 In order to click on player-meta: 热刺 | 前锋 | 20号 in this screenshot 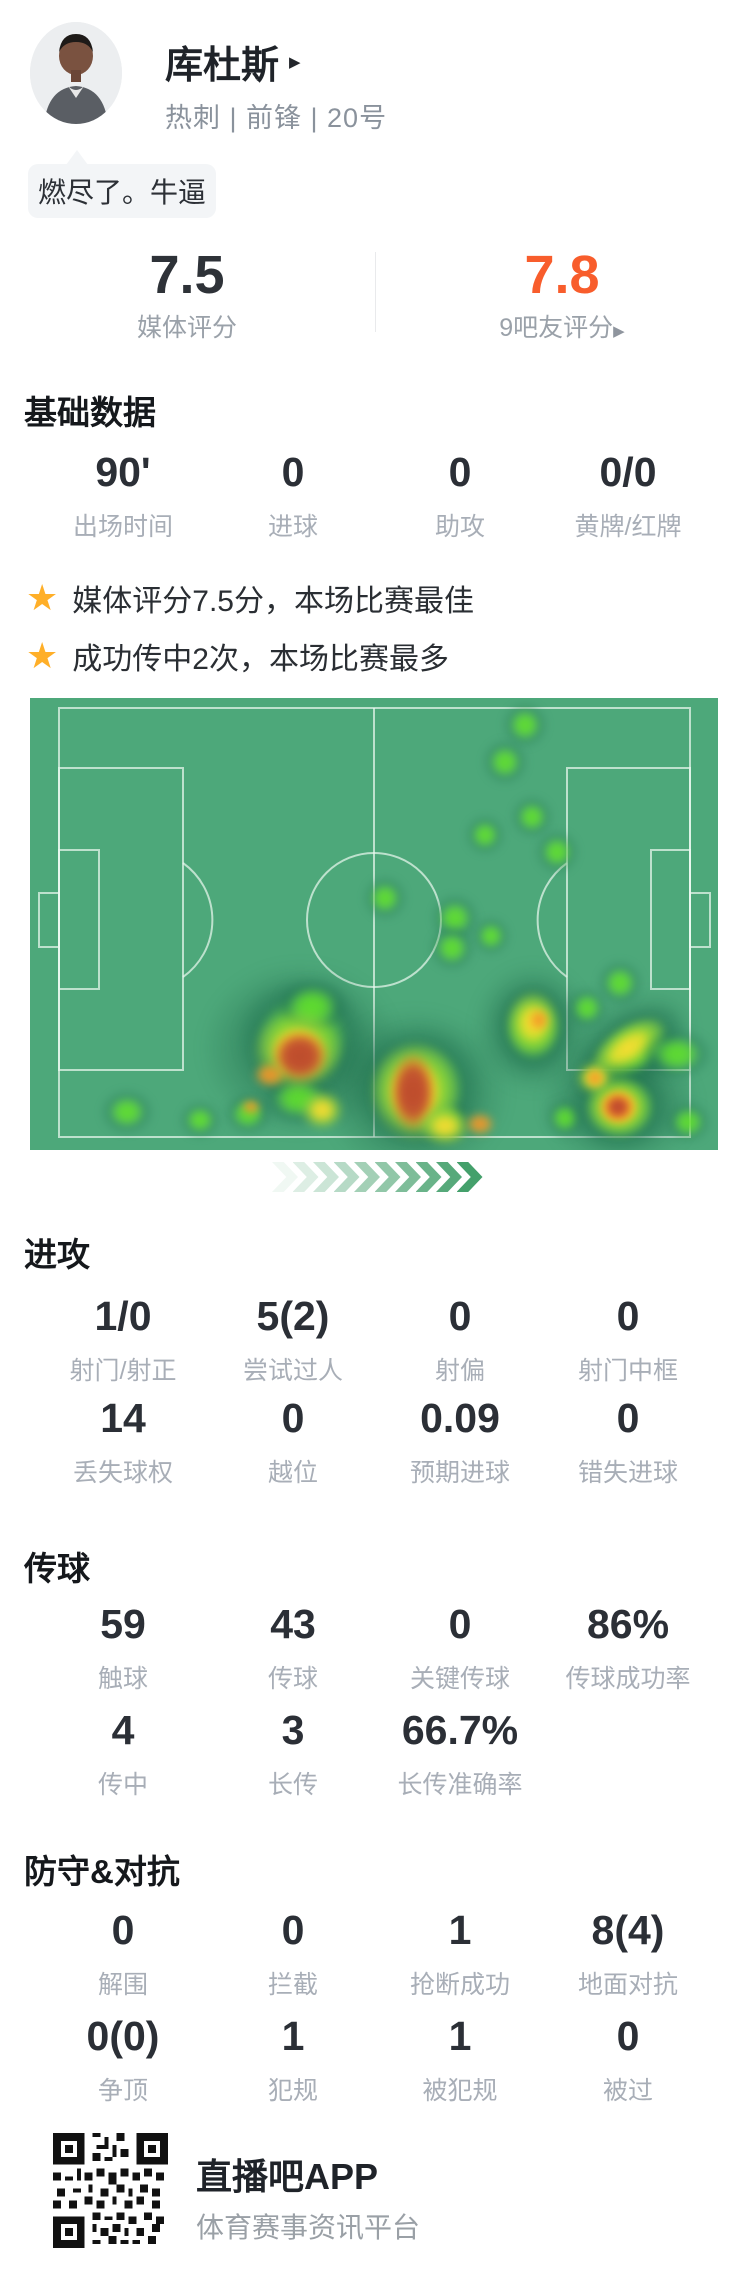, I will do `click(276, 118)`.